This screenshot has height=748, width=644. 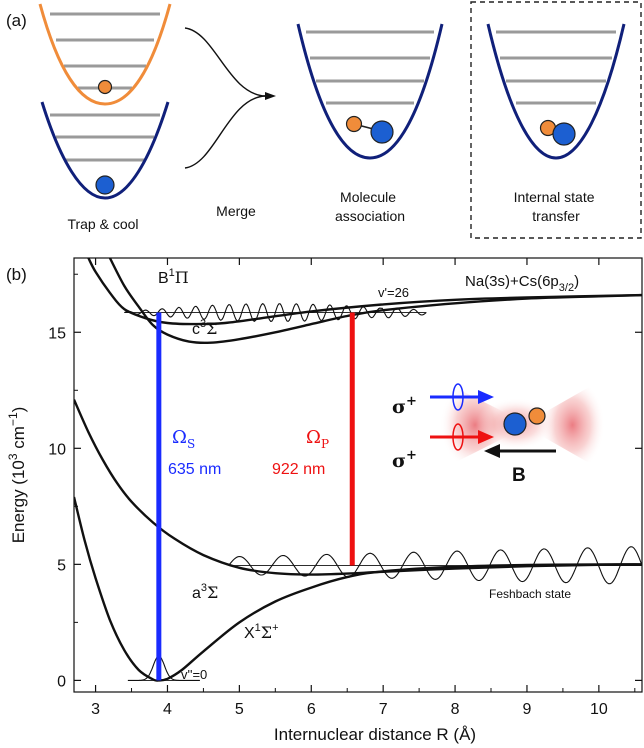 What do you see at coordinates (556, 206) in the screenshot?
I see `caption-transfer: Internal state transfer` at bounding box center [556, 206].